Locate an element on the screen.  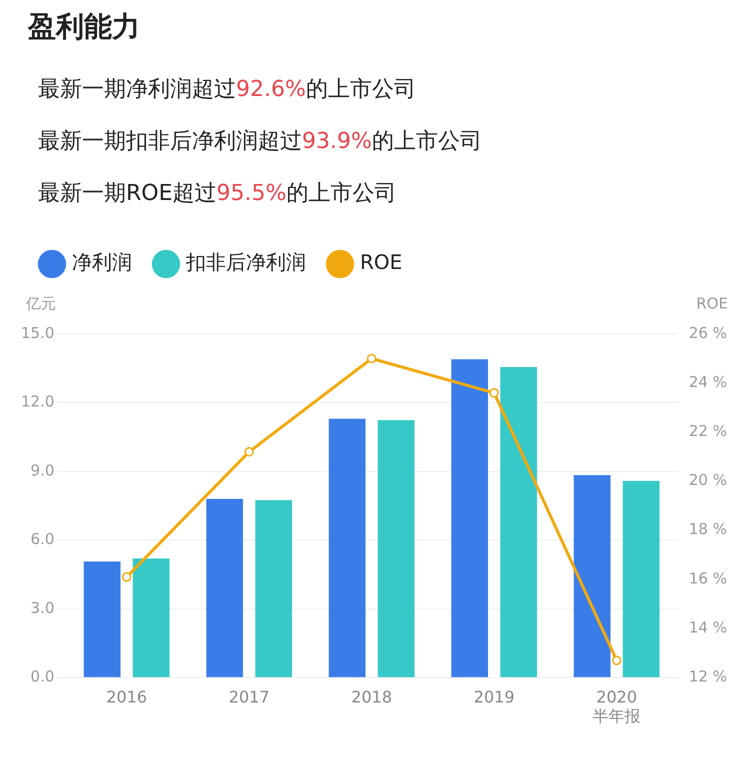
legend-label: 净利润 is located at coordinates (102, 262).